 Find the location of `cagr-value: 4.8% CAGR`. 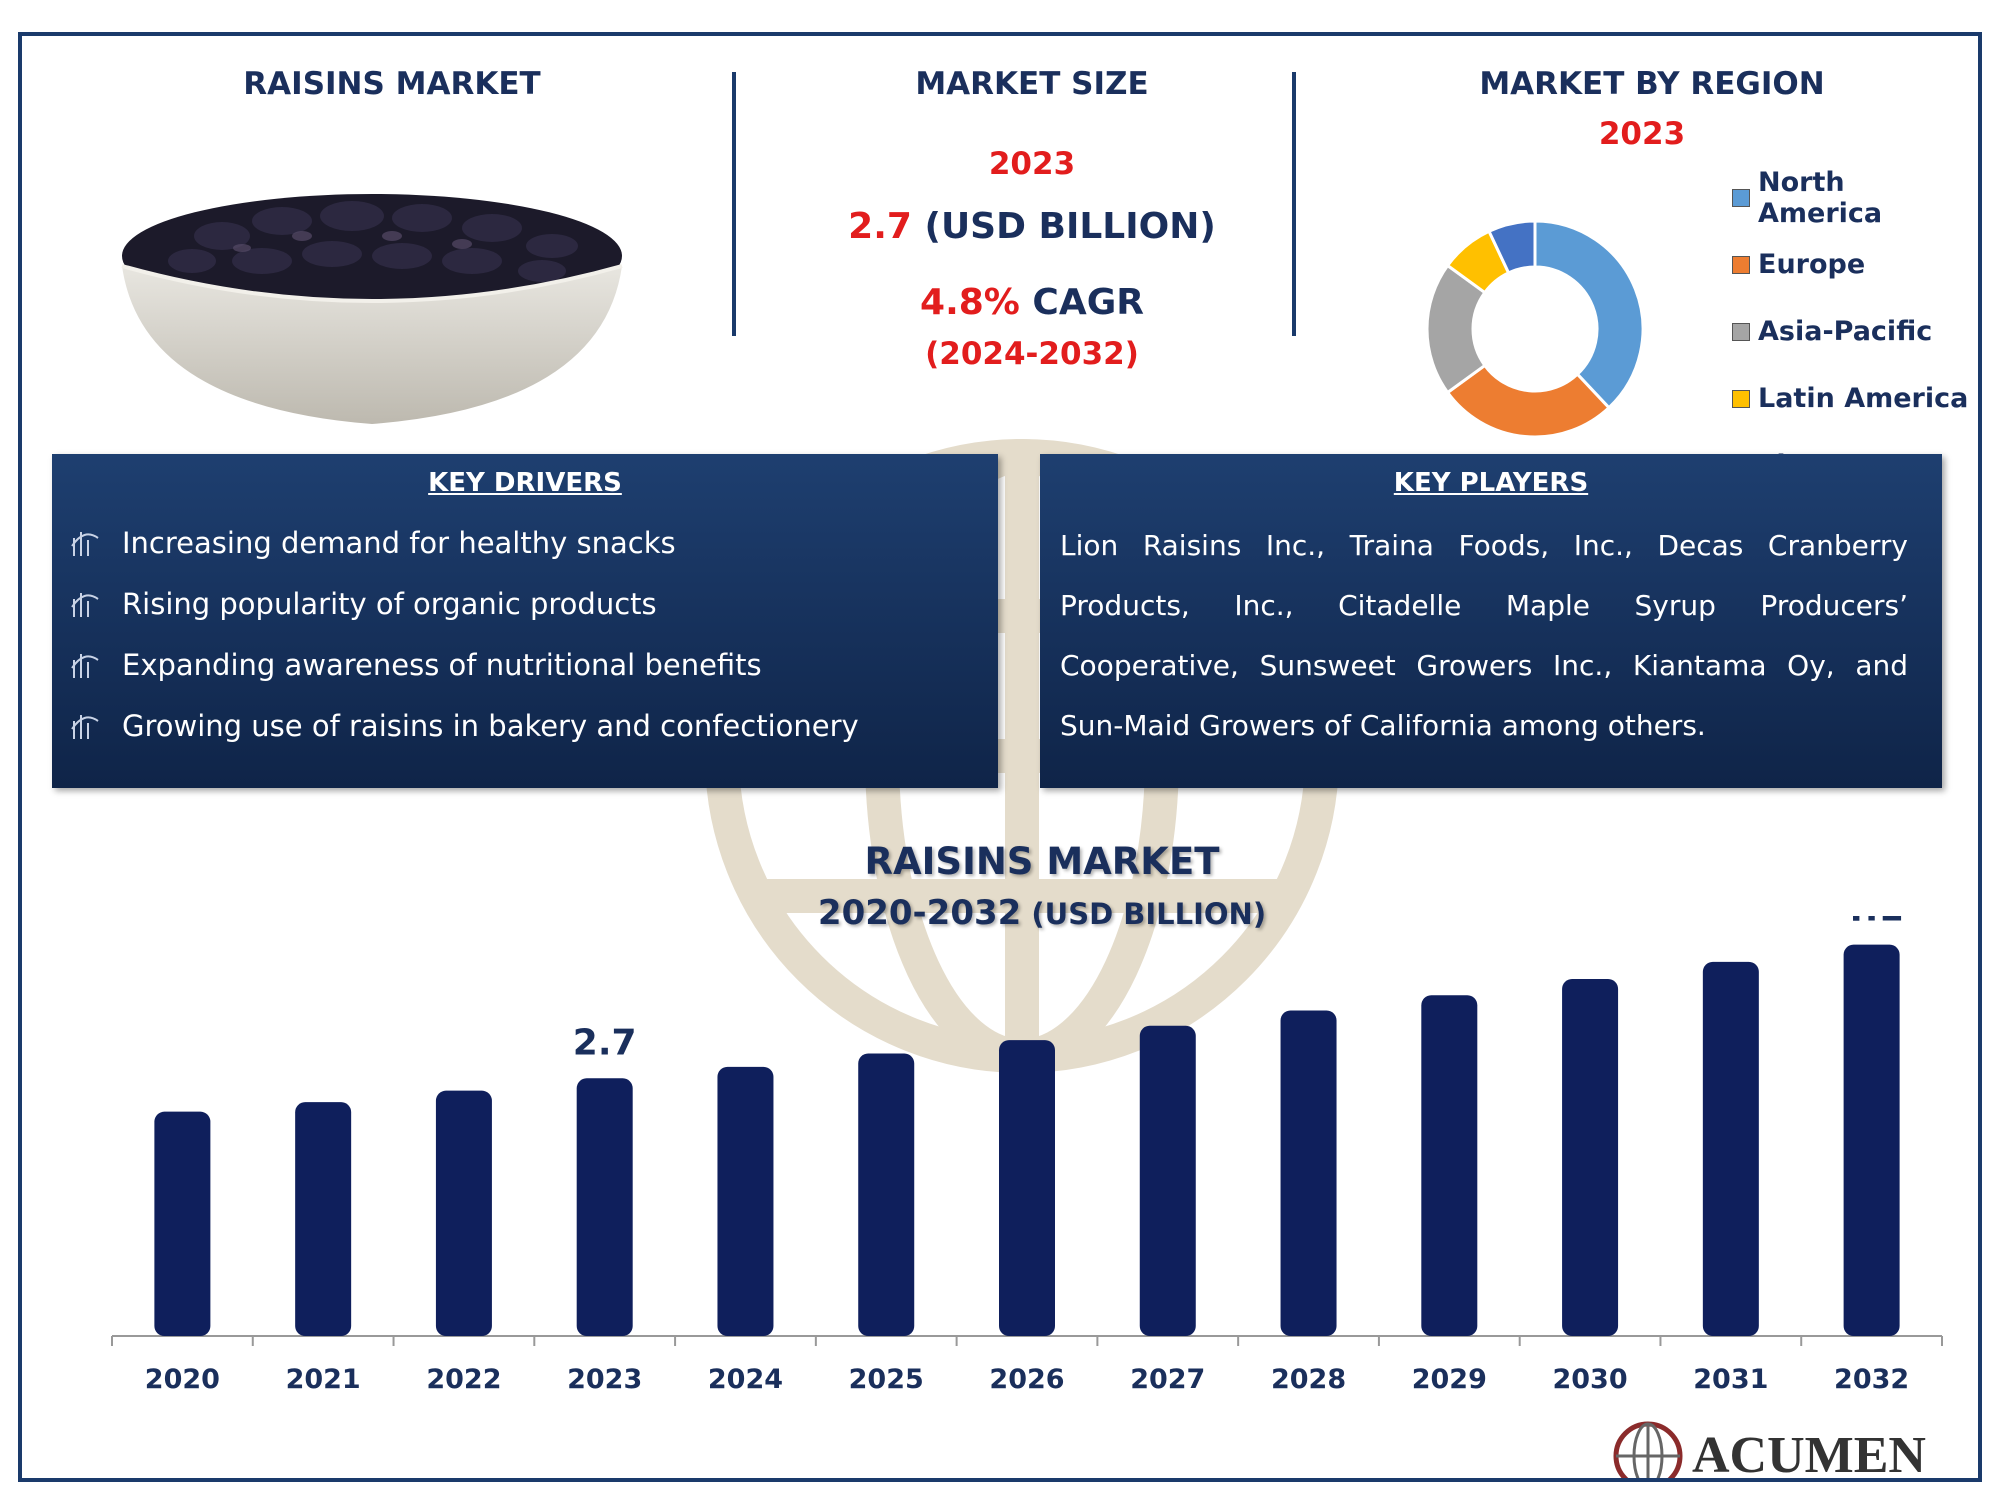

cagr-value: 4.8% CAGR is located at coordinates (1032, 302).